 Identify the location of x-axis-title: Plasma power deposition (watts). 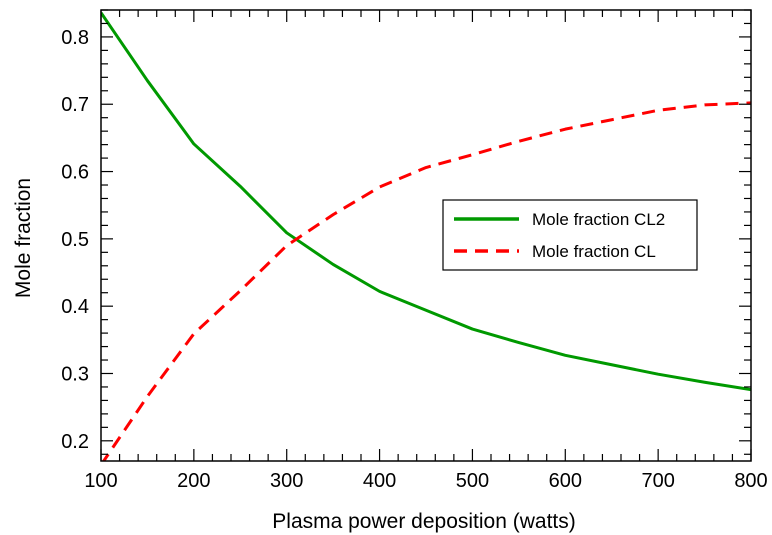
(423, 521).